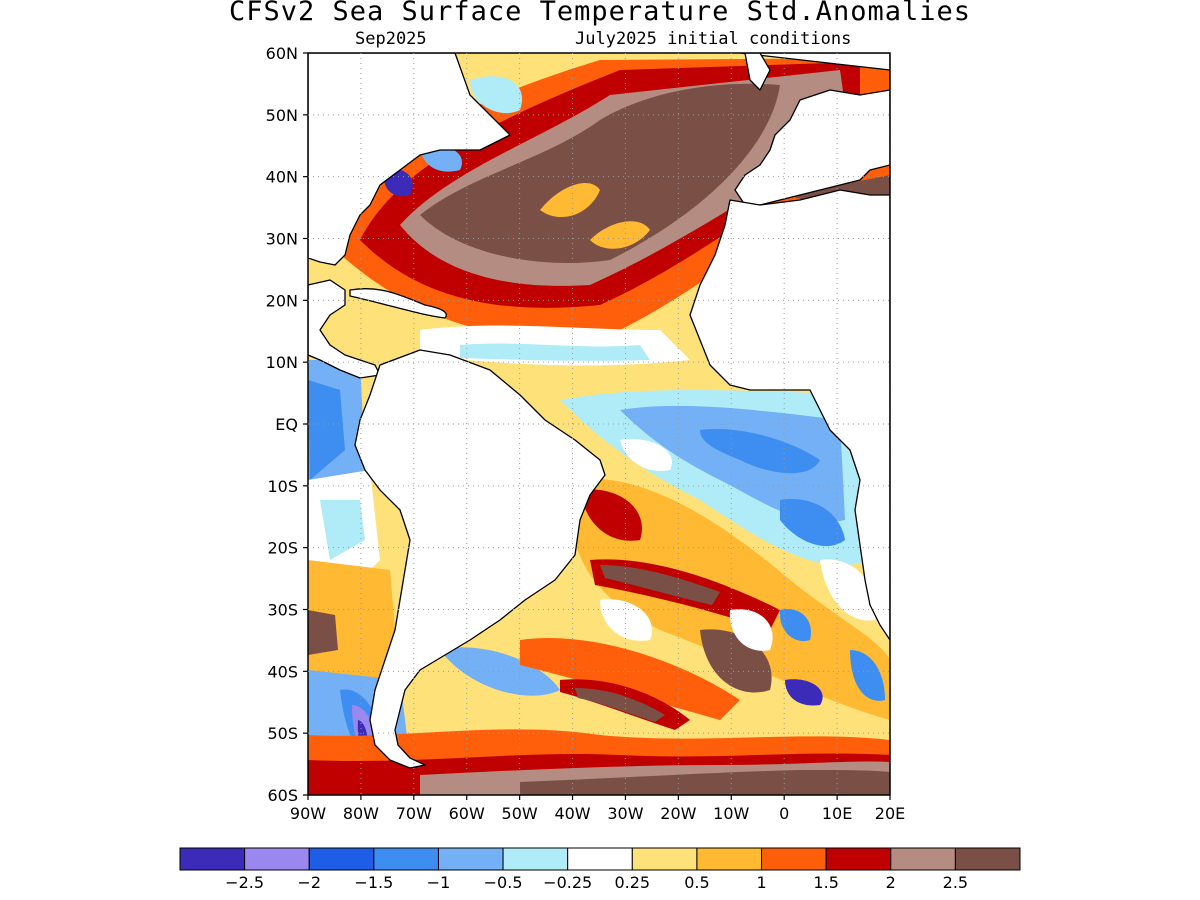 This screenshot has width=1200, height=900. What do you see at coordinates (597, 809) in the screenshot?
I see `longitude-axis: 90W 80W 70W 60W 50W 40W 30W 20W 10W 0 10E 20E` at bounding box center [597, 809].